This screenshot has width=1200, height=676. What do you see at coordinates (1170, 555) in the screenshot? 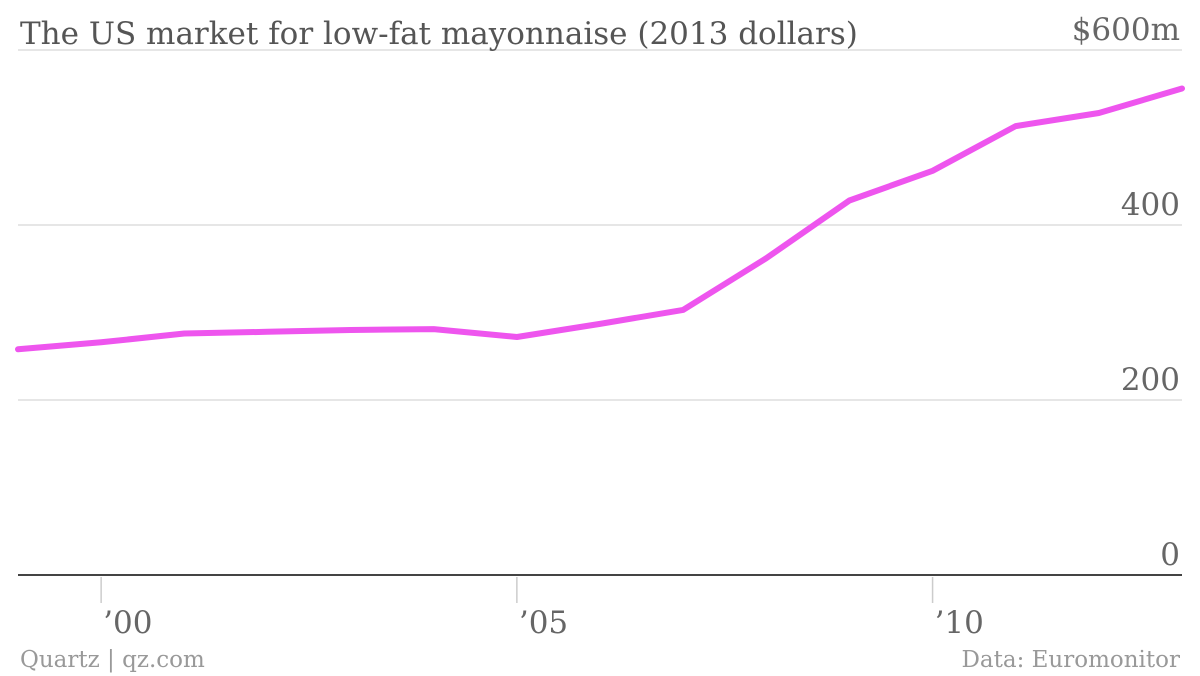
I see `y-tick-label: 0` at bounding box center [1170, 555].